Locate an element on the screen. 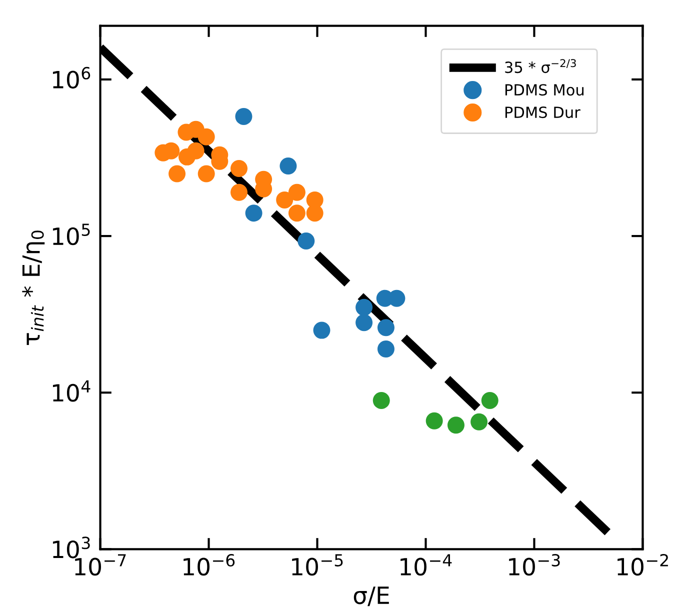 This screenshot has height=615, width=673. x-tick-label: 10$^{−6}$ is located at coordinates (209, 565).